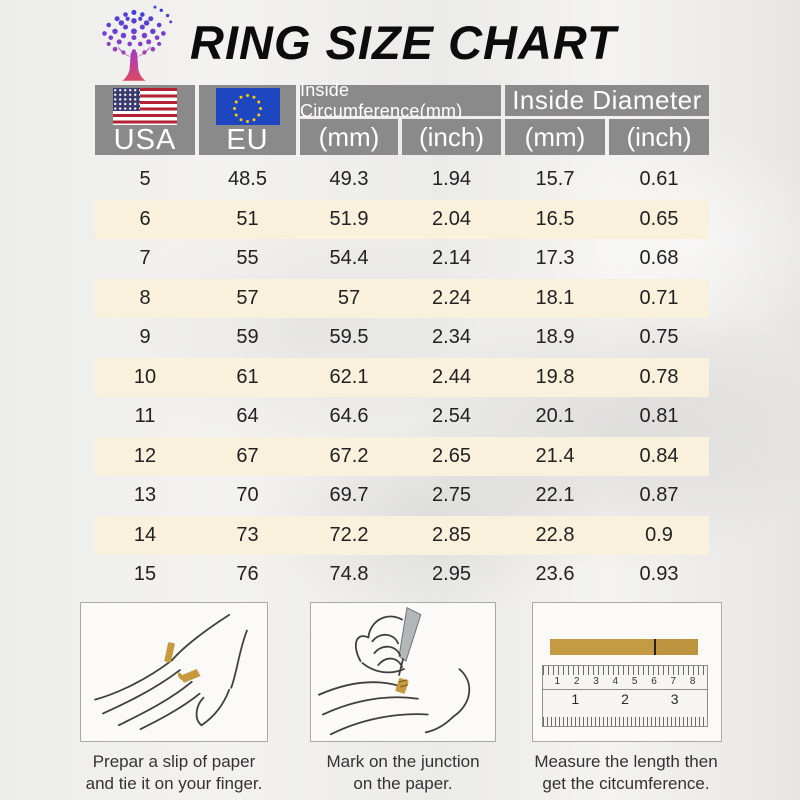  I want to click on size-cell: 67, so click(247, 455).